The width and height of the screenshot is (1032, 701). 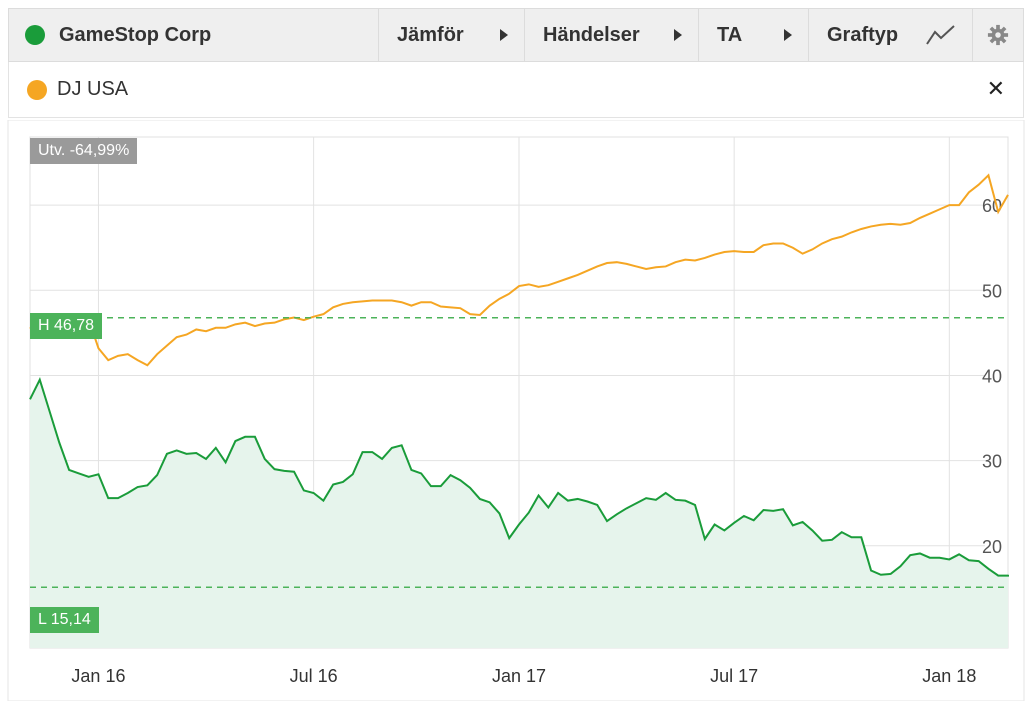 I want to click on ta-label: TA, so click(x=730, y=34).